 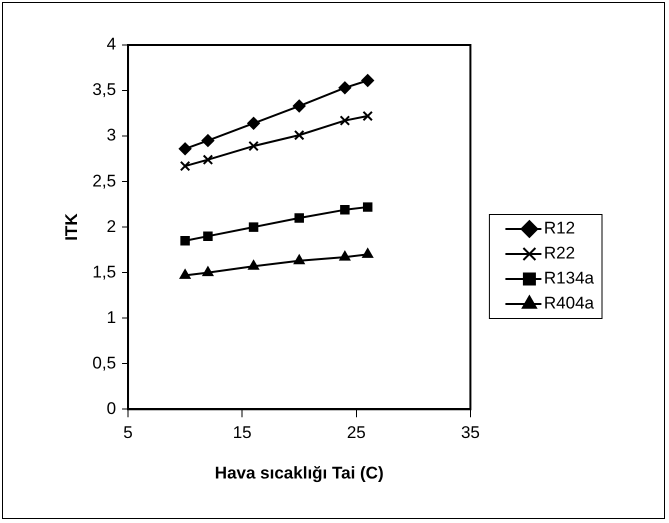 I want to click on y-tick-label: 1, so click(x=111, y=317).